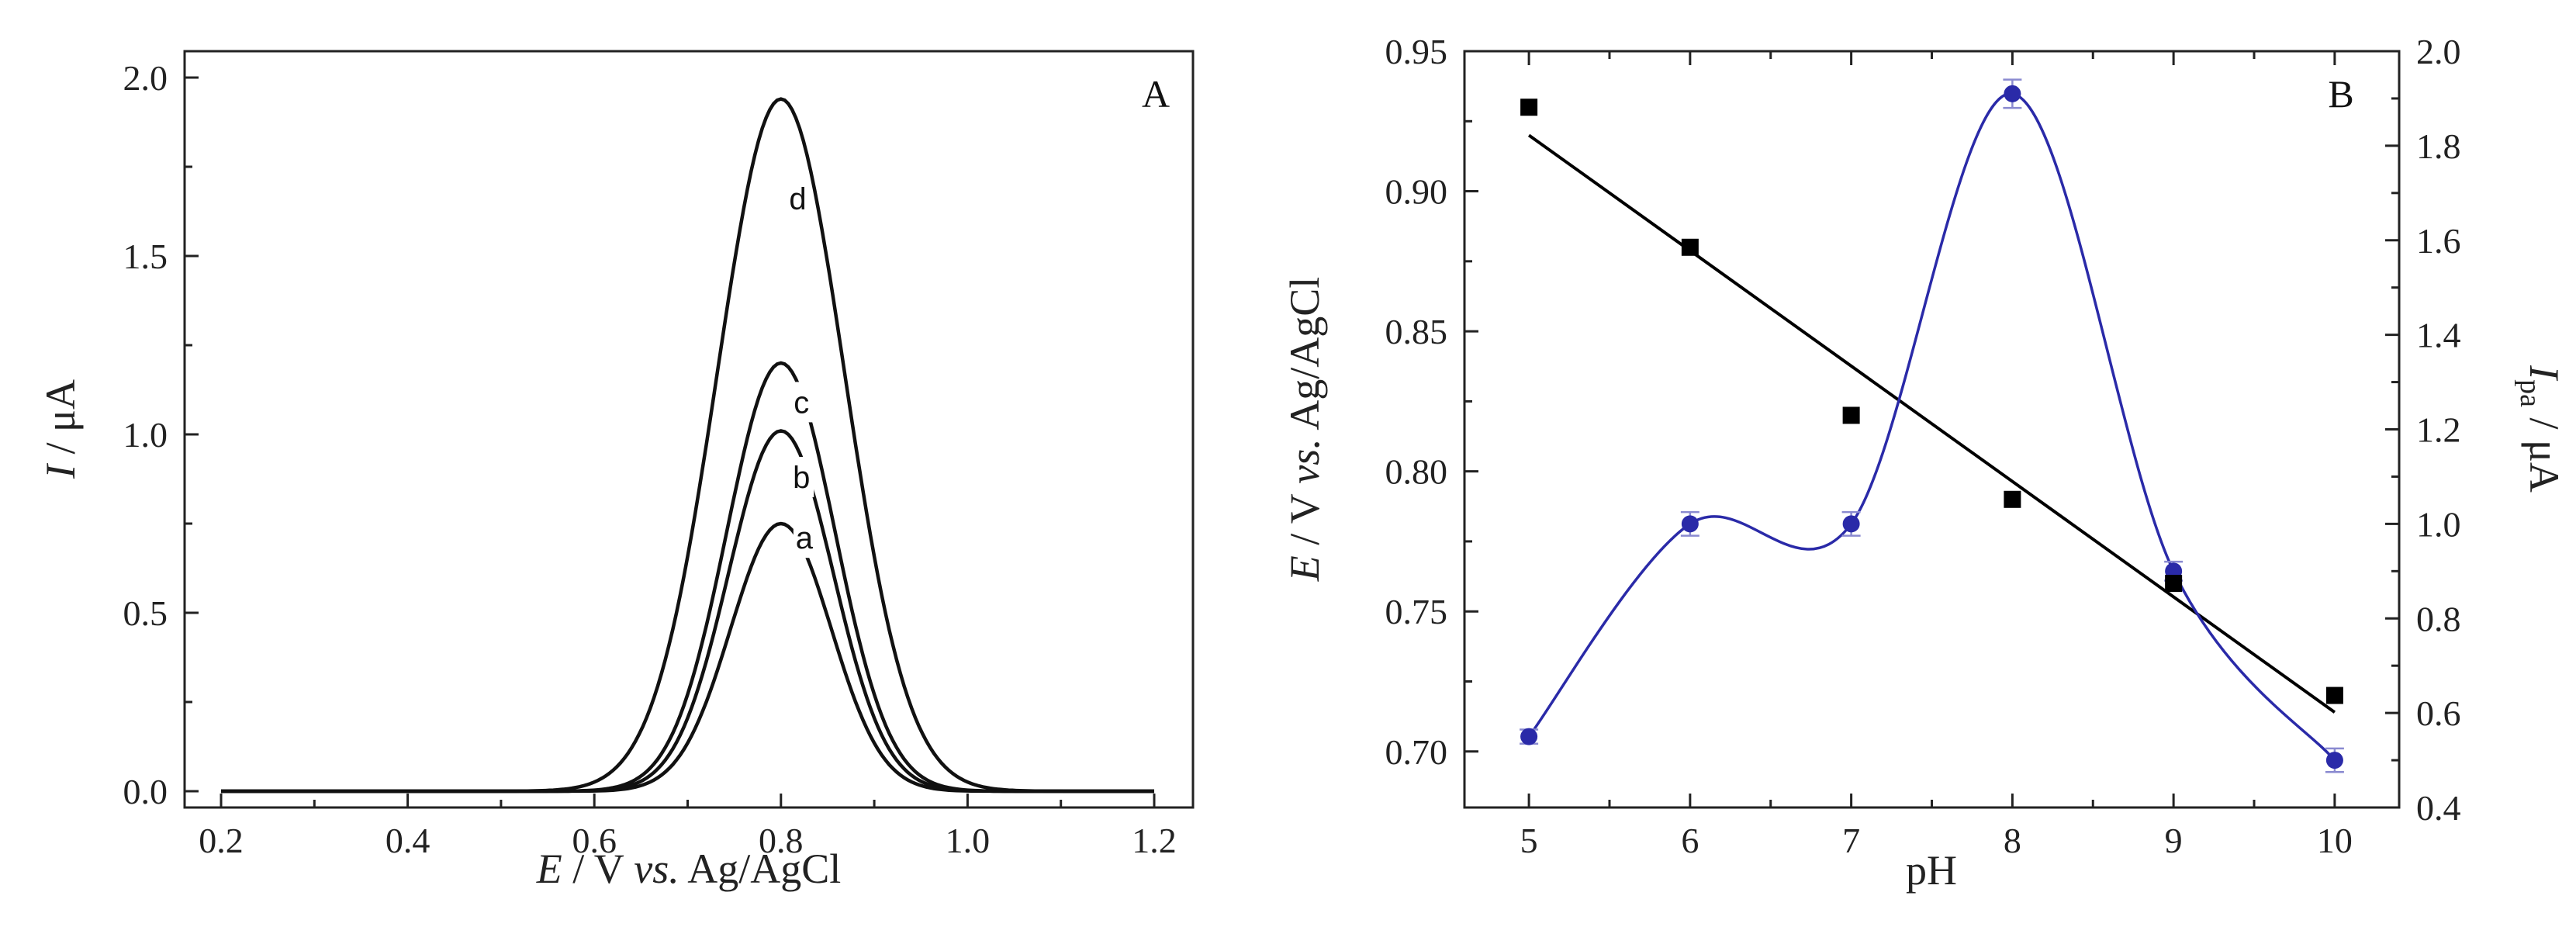  What do you see at coordinates (594, 840) in the screenshot?
I see `panel-a-x-tick-label: 0.6` at bounding box center [594, 840].